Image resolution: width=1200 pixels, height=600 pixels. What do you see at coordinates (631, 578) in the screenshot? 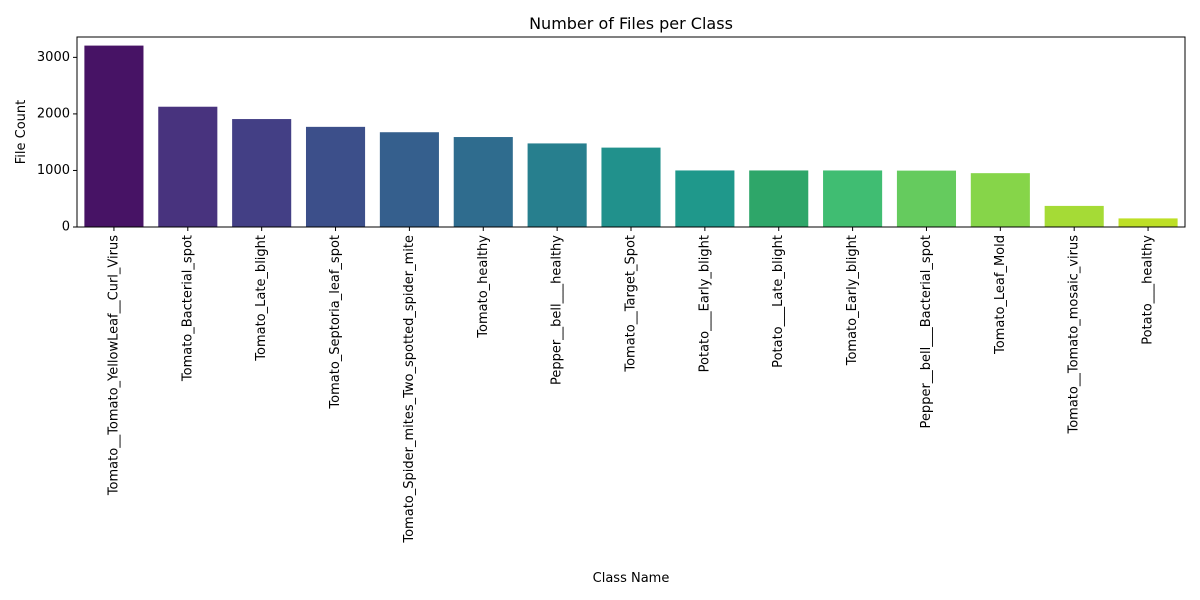
I see `x-axis-label: Class Name` at bounding box center [631, 578].